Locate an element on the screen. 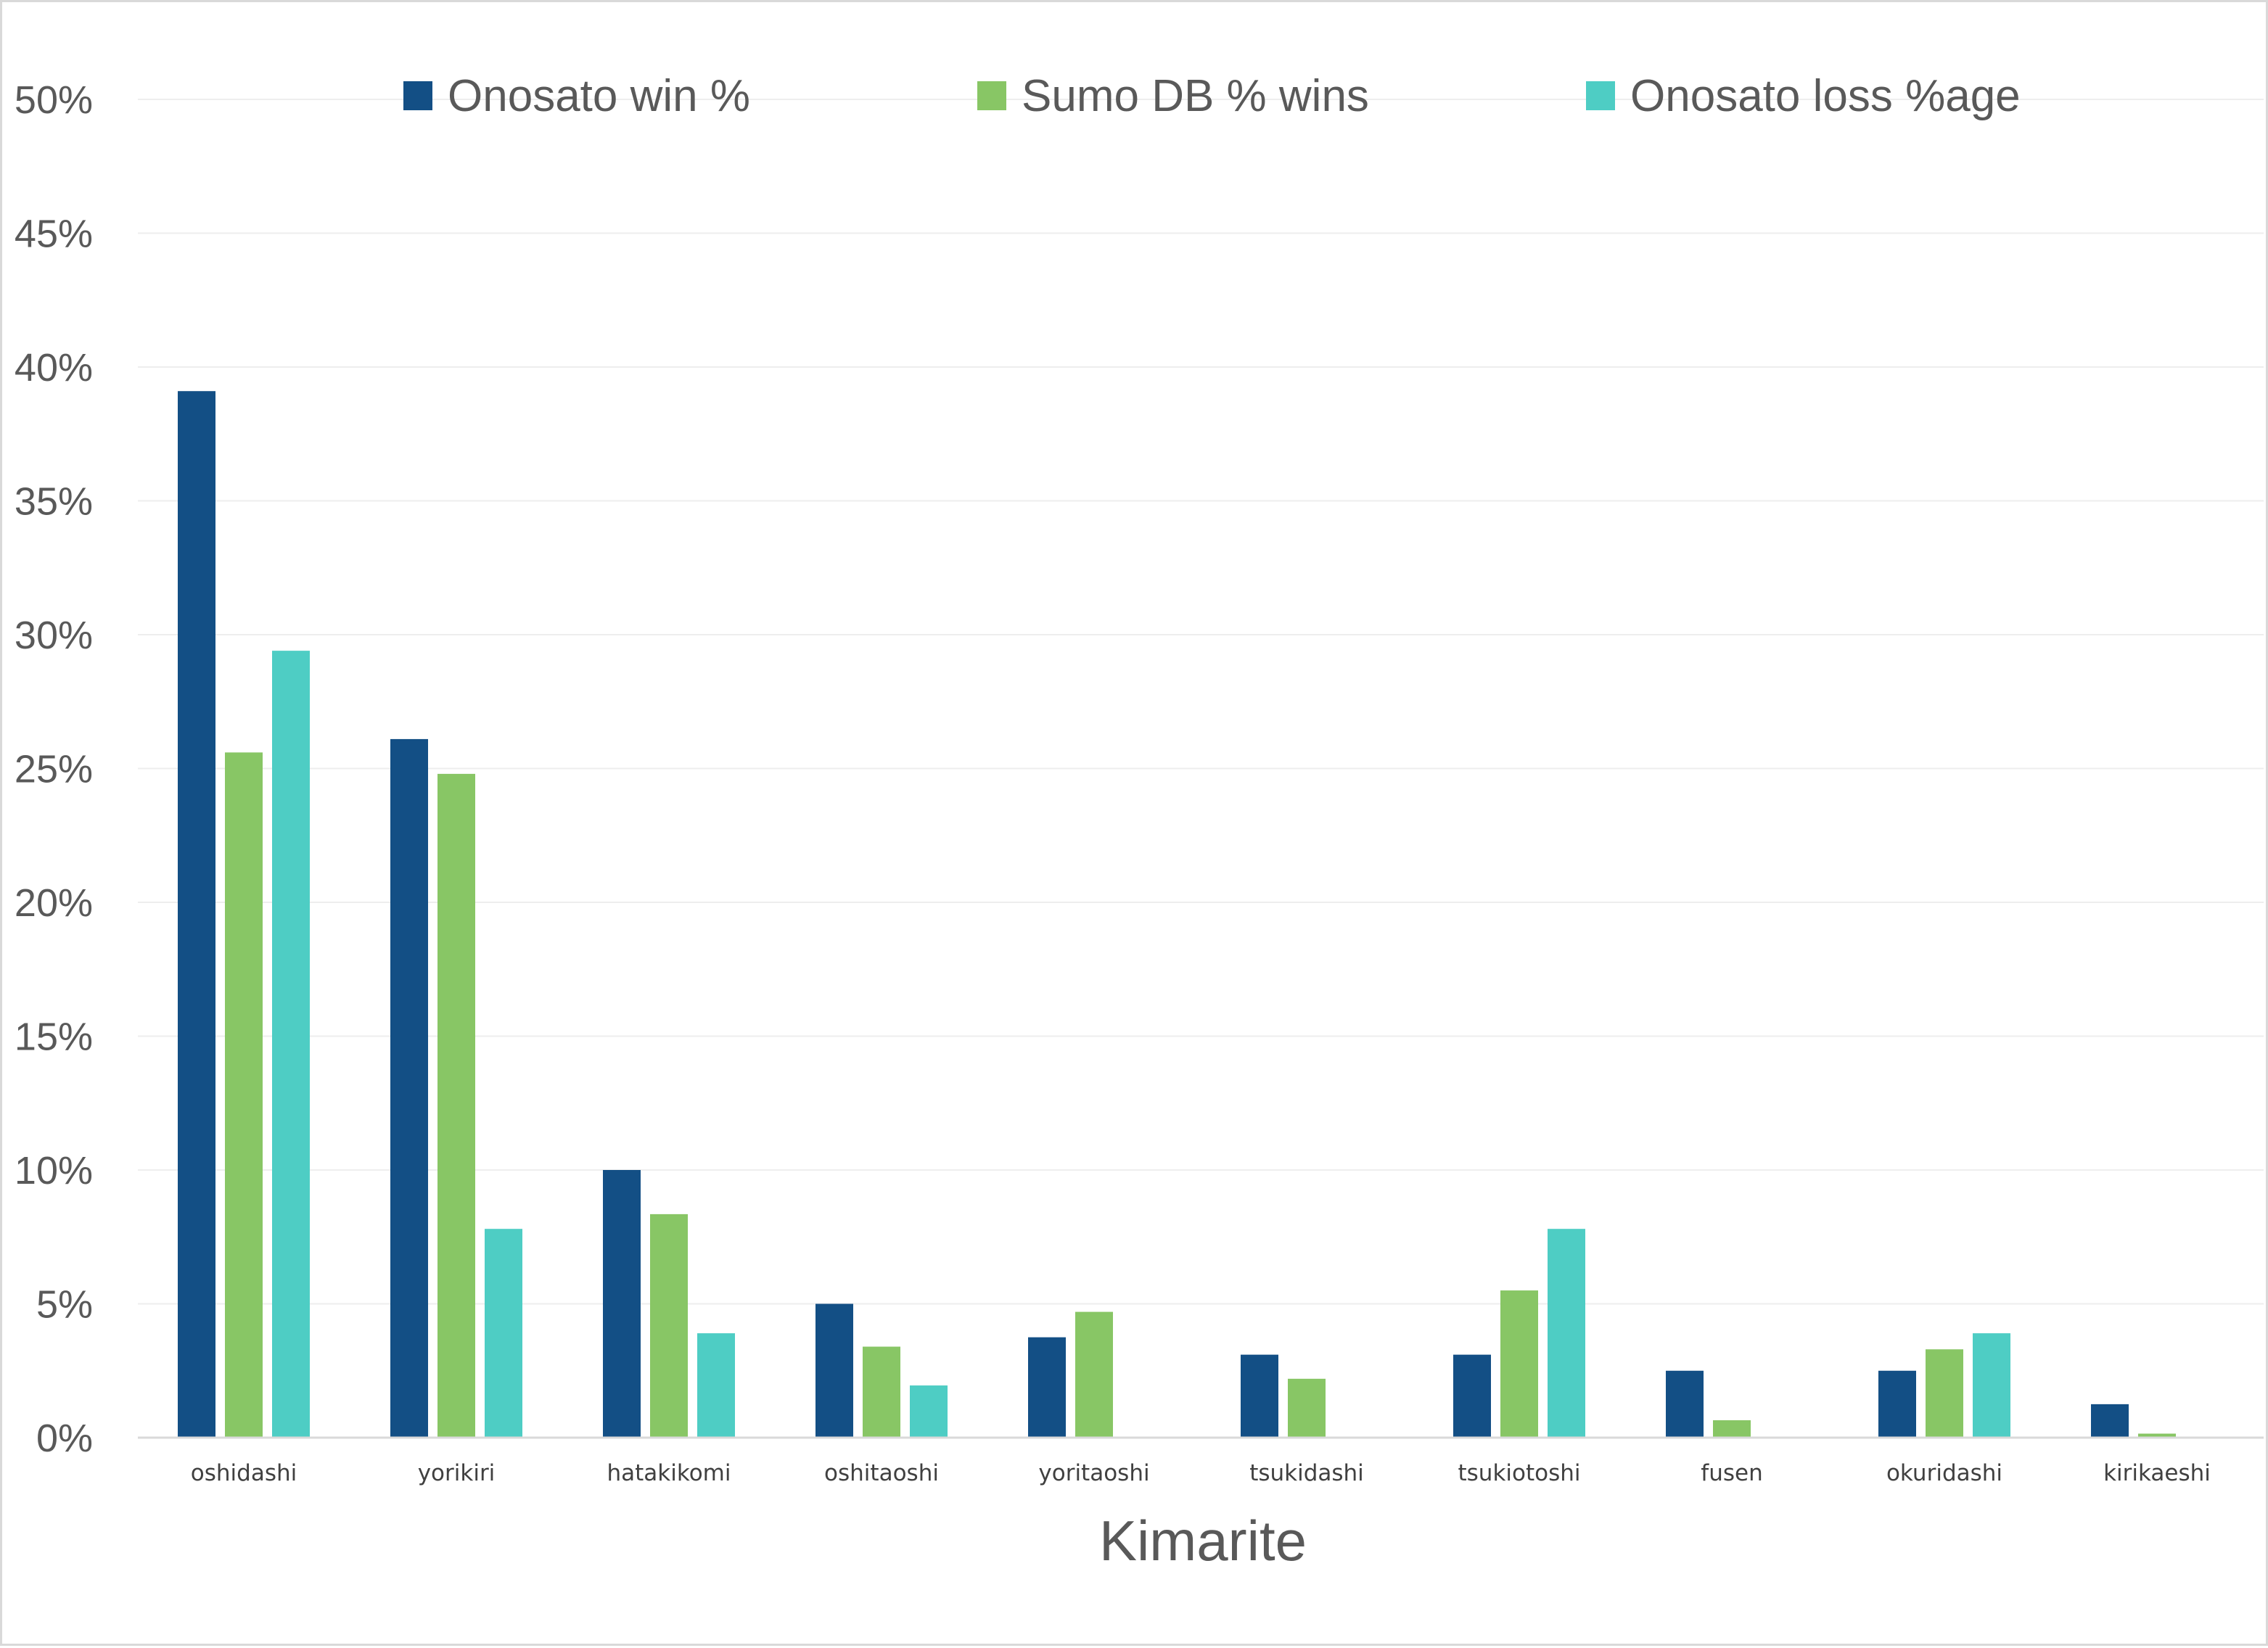 This screenshot has width=2268, height=1648. y-tick-label: 15% is located at coordinates (54, 1037).